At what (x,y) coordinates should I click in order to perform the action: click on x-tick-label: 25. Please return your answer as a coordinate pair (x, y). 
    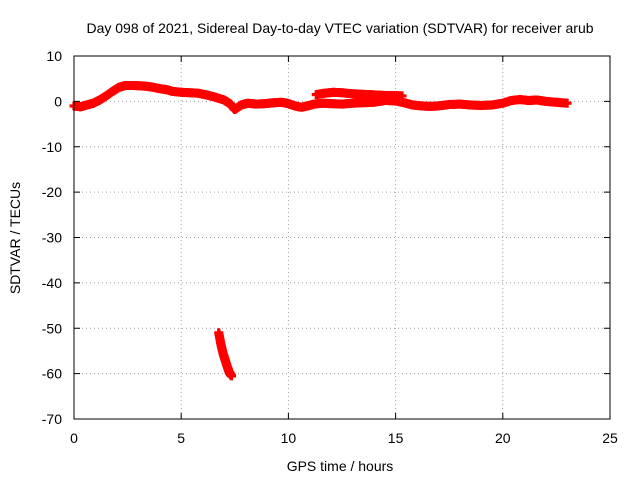
    Looking at the image, I should click on (610, 438).